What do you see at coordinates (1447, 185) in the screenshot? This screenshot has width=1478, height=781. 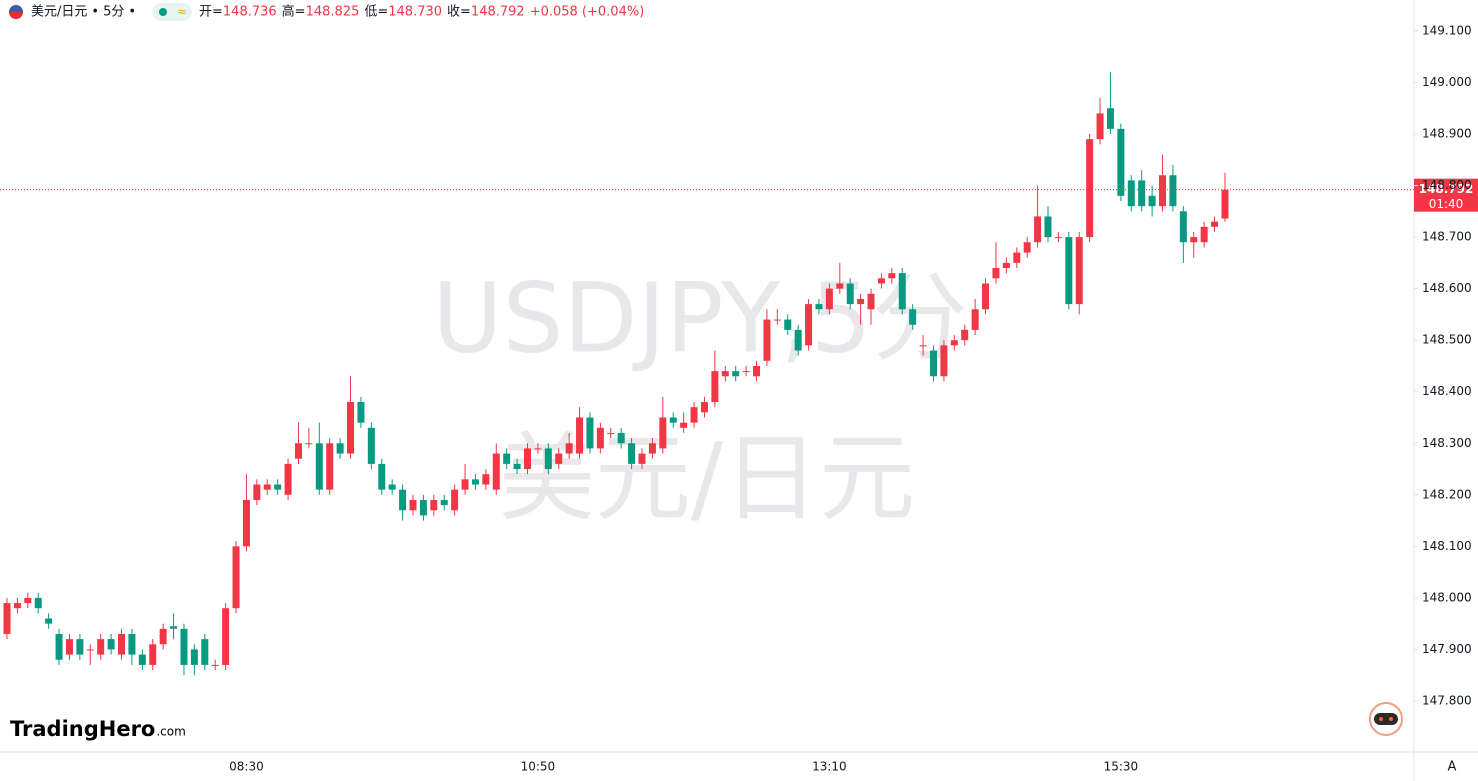 I see `y-tick-label: 148.800` at bounding box center [1447, 185].